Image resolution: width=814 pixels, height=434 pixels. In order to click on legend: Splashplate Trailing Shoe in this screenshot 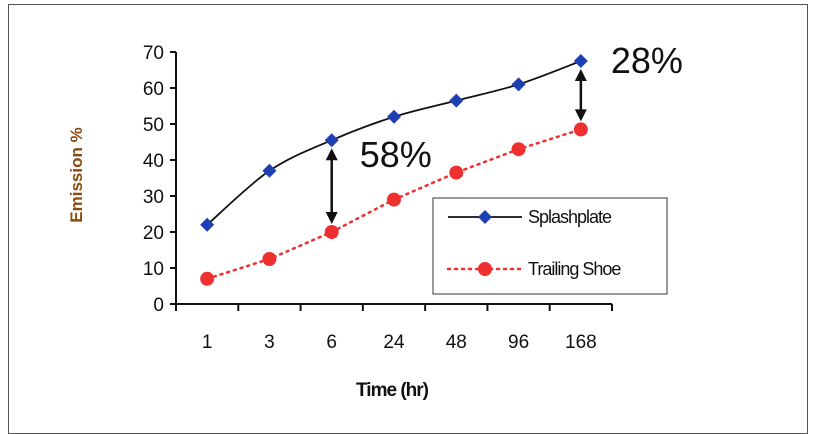, I will do `click(550, 246)`.